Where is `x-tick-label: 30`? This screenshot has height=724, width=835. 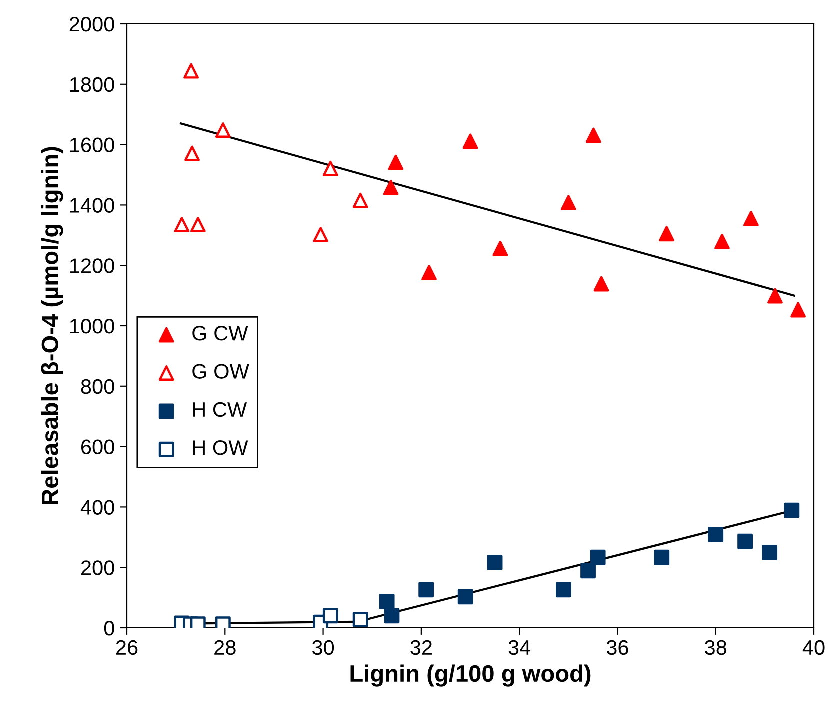
x-tick-label: 30 is located at coordinates (323, 648).